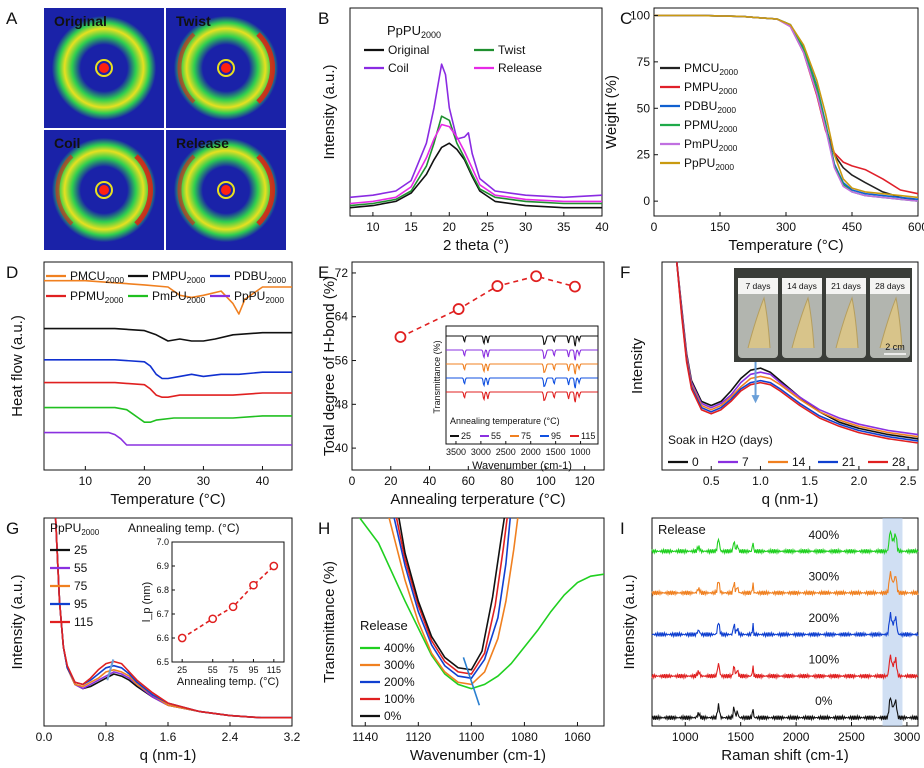 The image size is (924, 768). I want to click on x-tick-label: 1100, so click(471, 737).